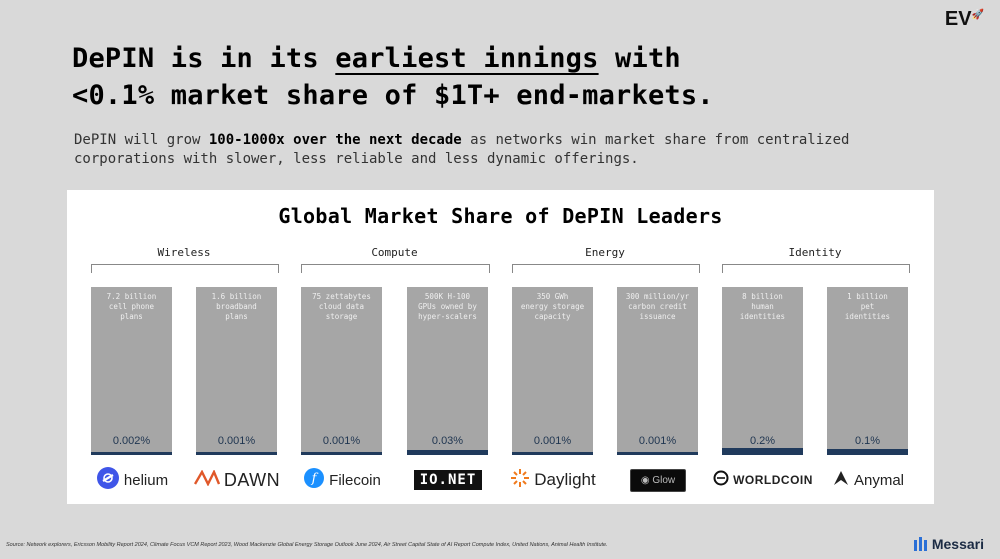  Describe the element at coordinates (605, 252) in the screenshot. I see `group-label-energy: Energy` at that location.